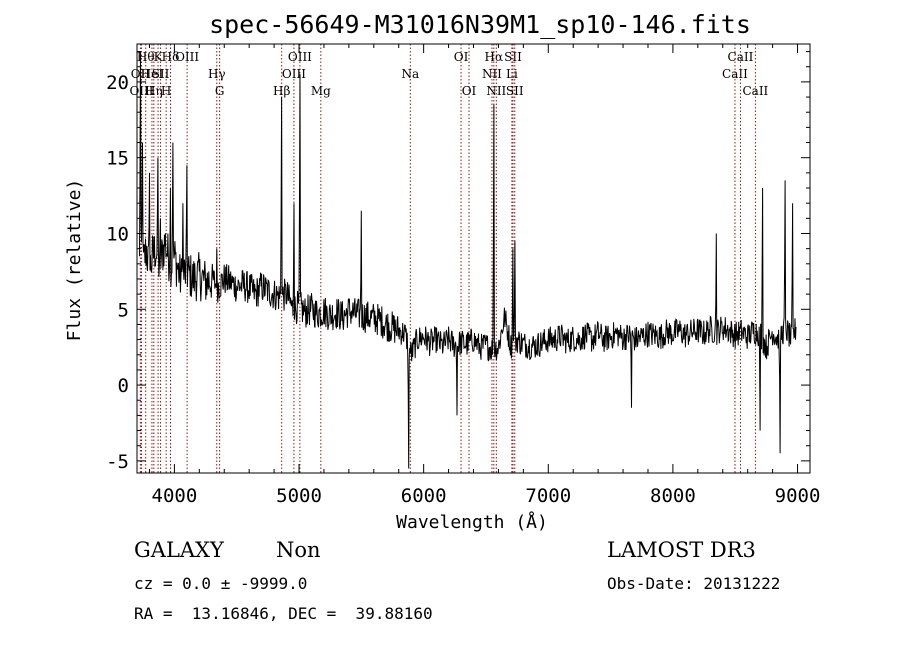 The width and height of the screenshot is (900, 649). Describe the element at coordinates (166, 91) in the screenshot. I see `spectral-line-label: H` at that location.